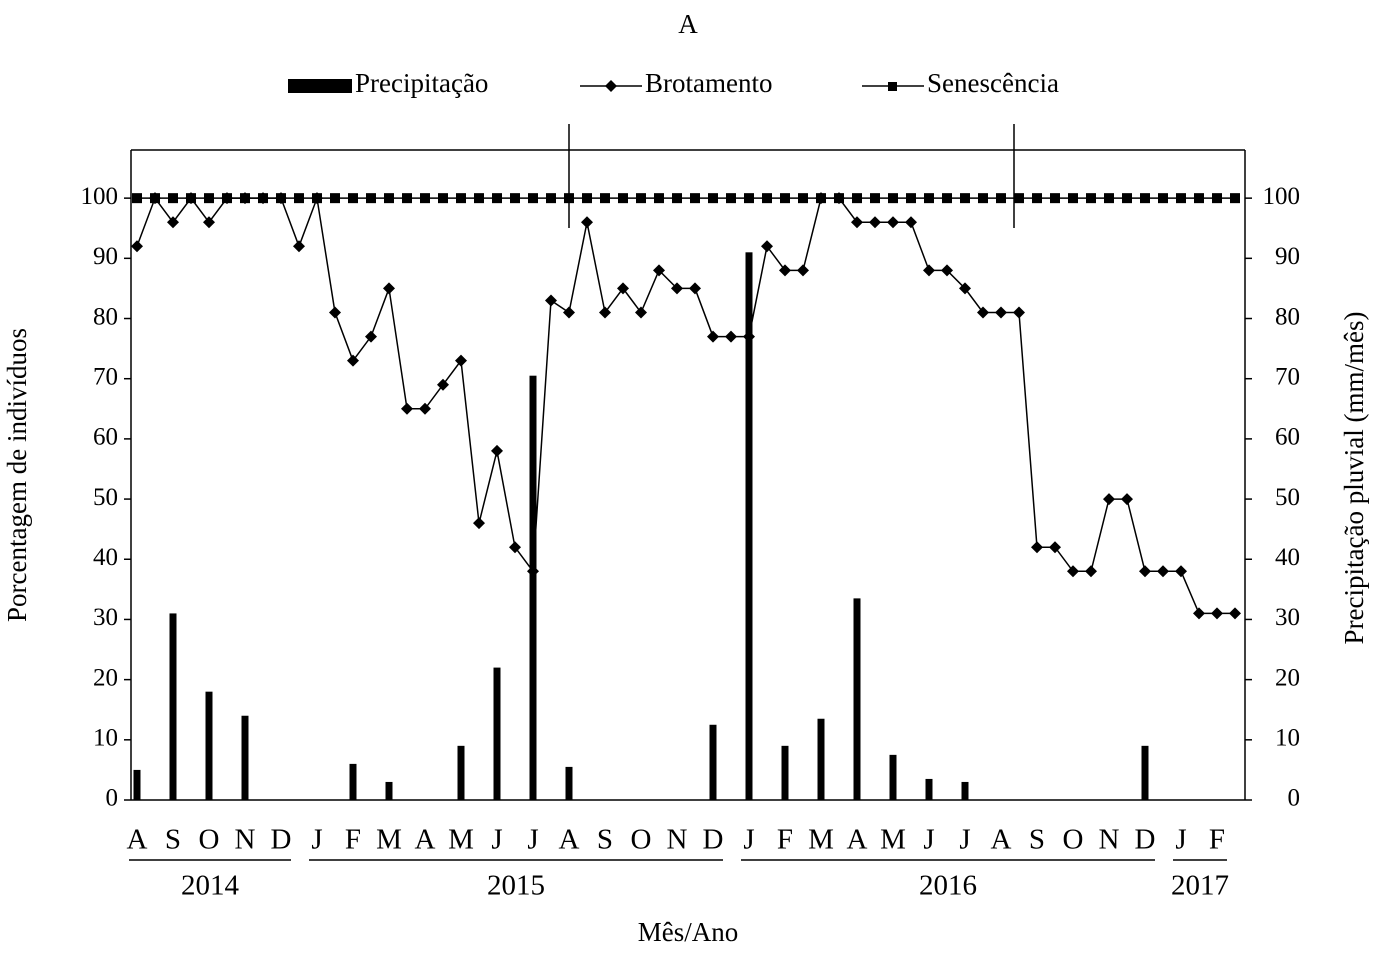  Describe the element at coordinates (1073, 840) in the screenshot. I see `x-tick-label: O` at that location.